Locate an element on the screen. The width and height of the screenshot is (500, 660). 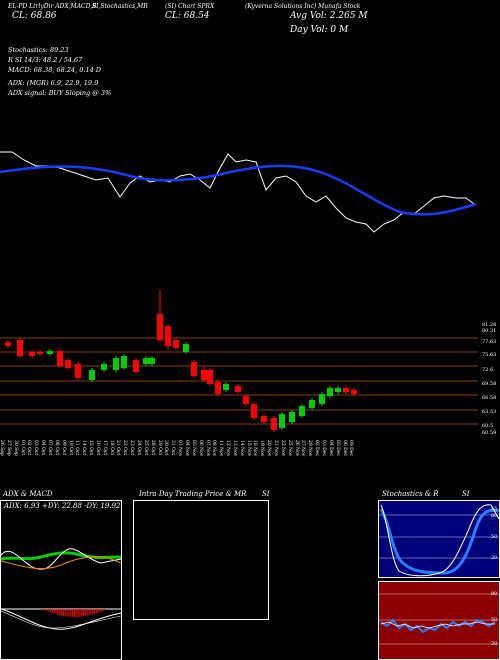
date-label: 09 Dec is located at coordinates (351, 448).